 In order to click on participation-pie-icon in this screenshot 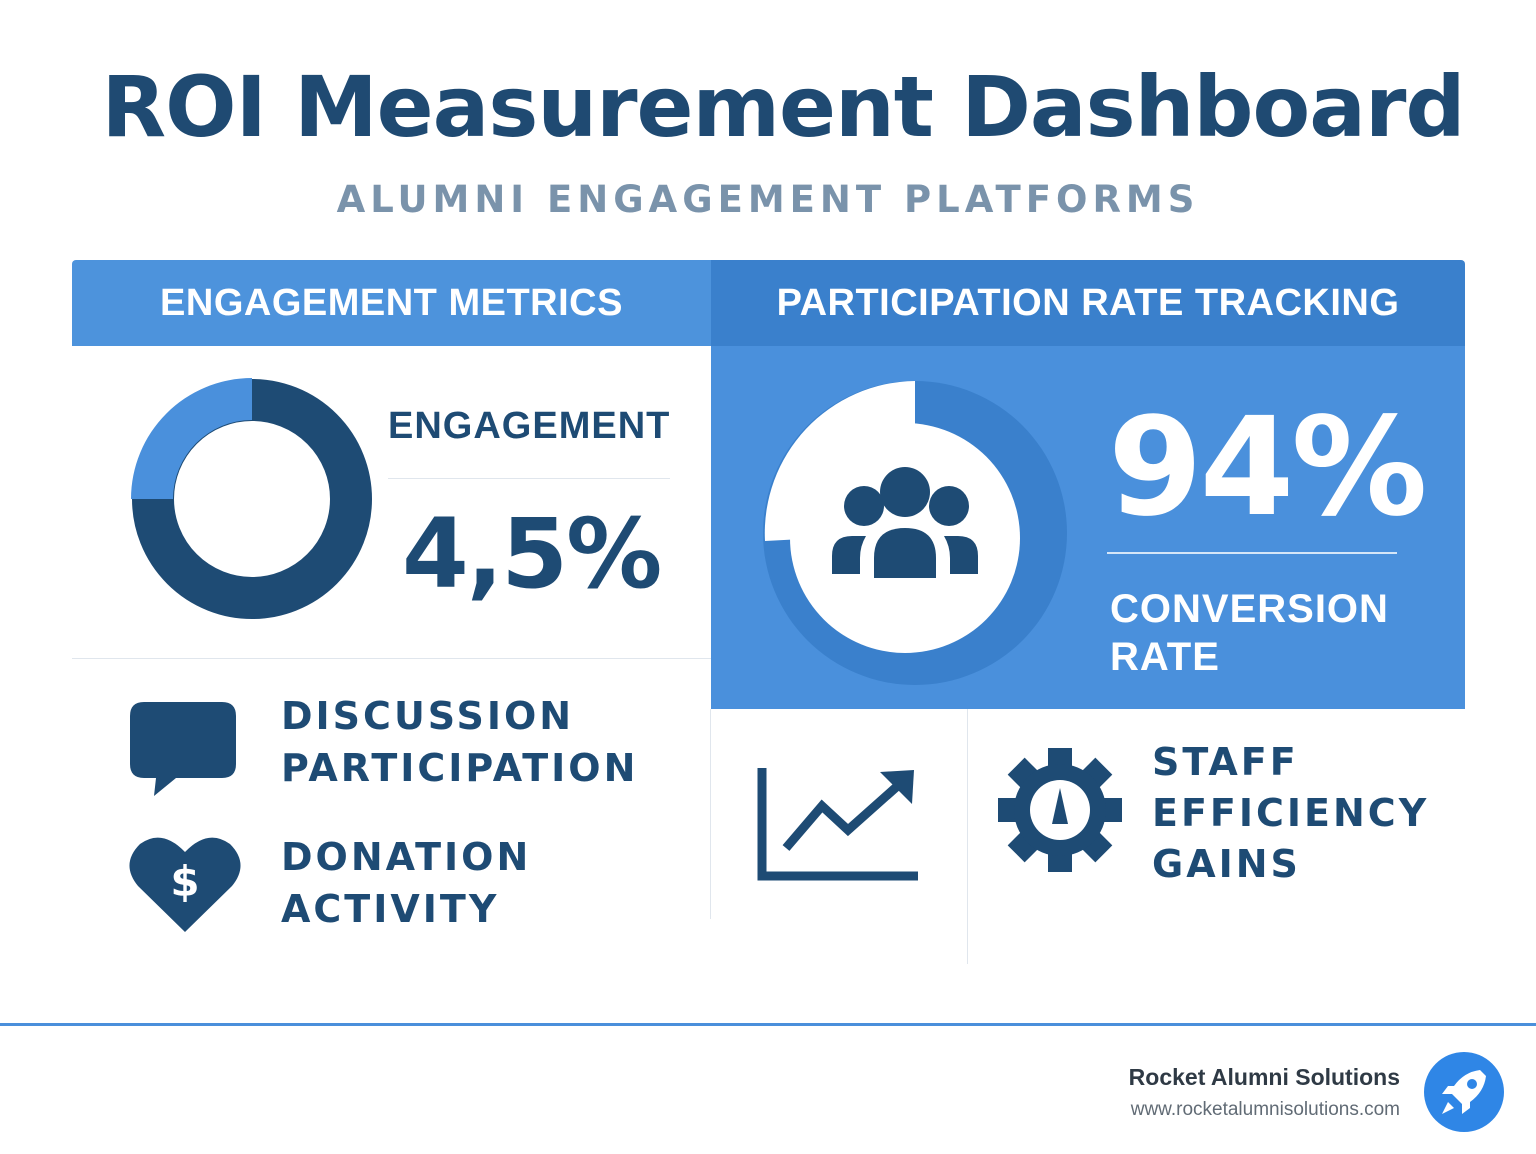, I will do `click(915, 533)`.